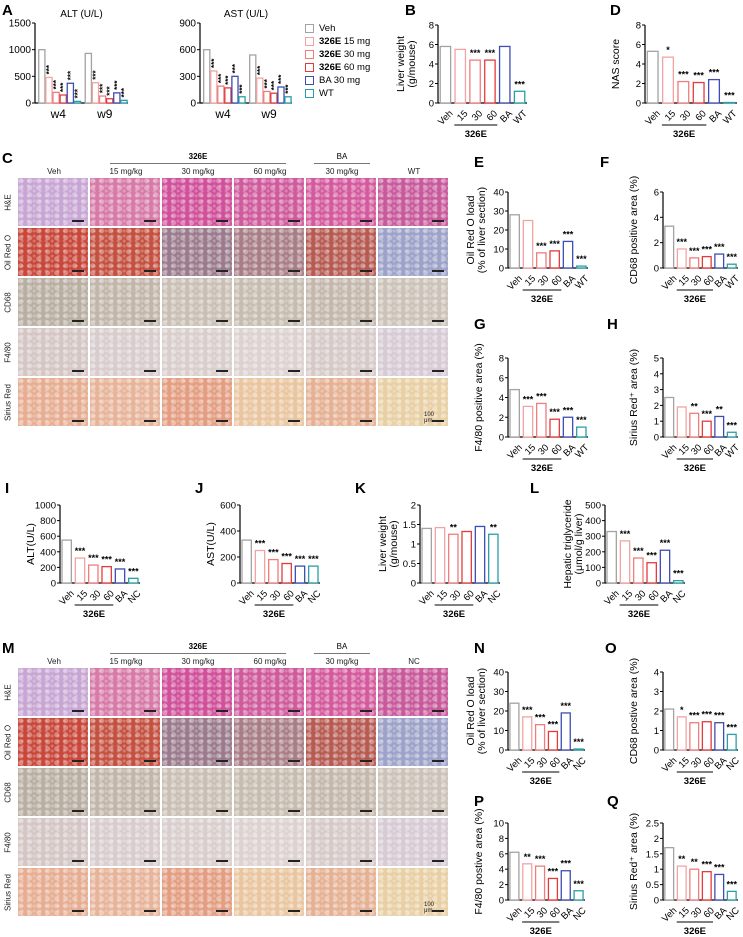  What do you see at coordinates (638, 45) in the screenshot?
I see `y-tick-label: 6` at bounding box center [638, 45].